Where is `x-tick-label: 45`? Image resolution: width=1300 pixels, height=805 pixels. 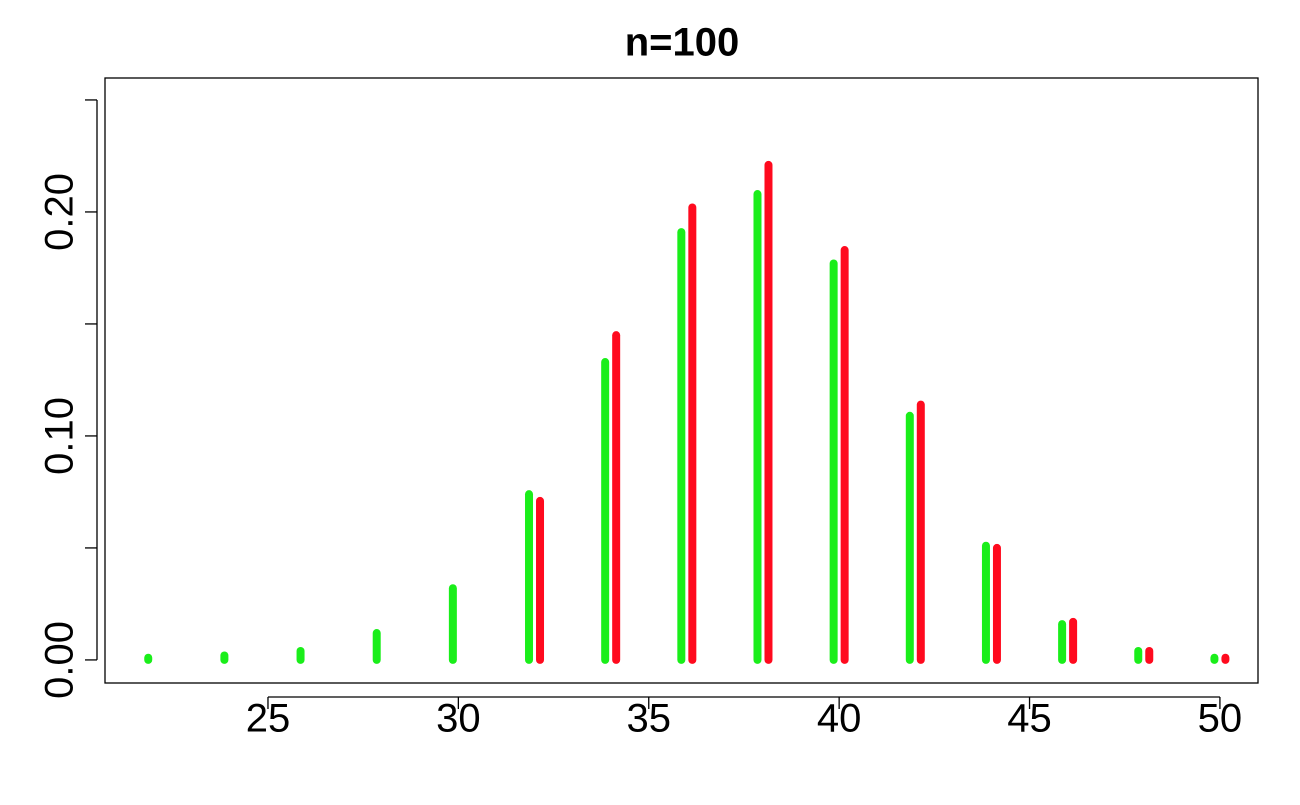 x-tick-label: 45 is located at coordinates (1029, 719).